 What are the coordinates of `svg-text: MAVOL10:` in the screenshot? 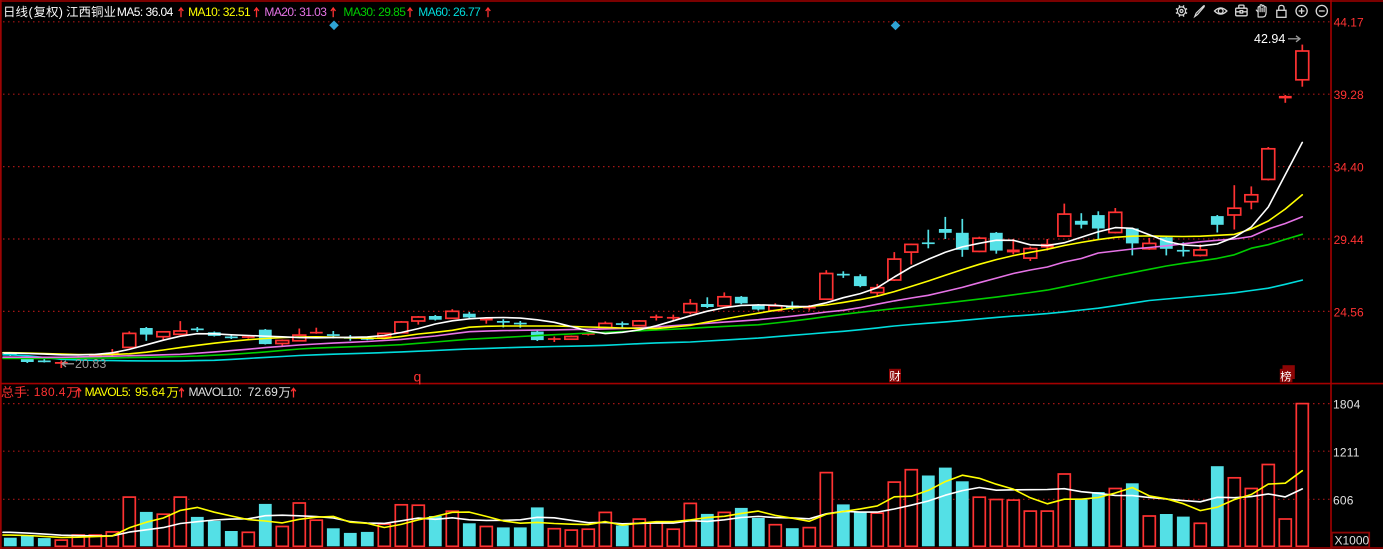 It's located at (215, 392).